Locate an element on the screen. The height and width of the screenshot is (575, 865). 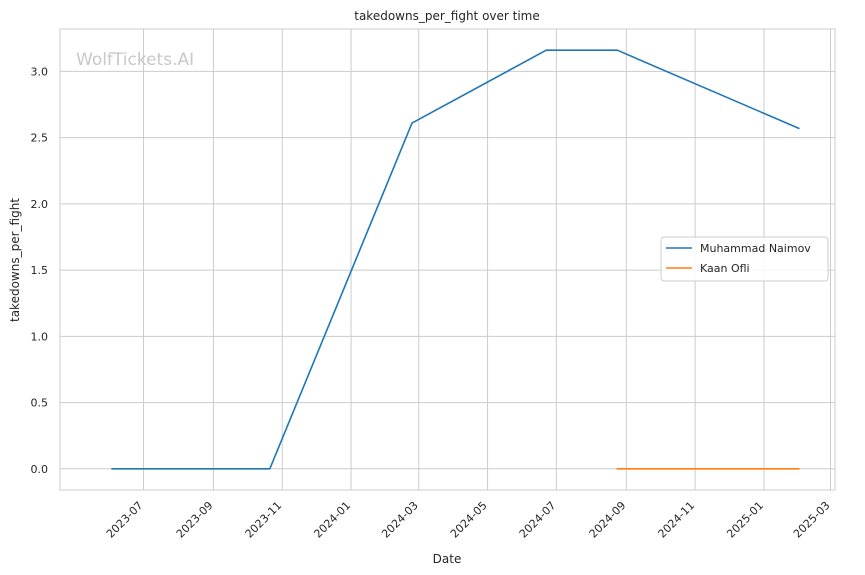
y-tick-label: 1.0 is located at coordinates (40, 336).